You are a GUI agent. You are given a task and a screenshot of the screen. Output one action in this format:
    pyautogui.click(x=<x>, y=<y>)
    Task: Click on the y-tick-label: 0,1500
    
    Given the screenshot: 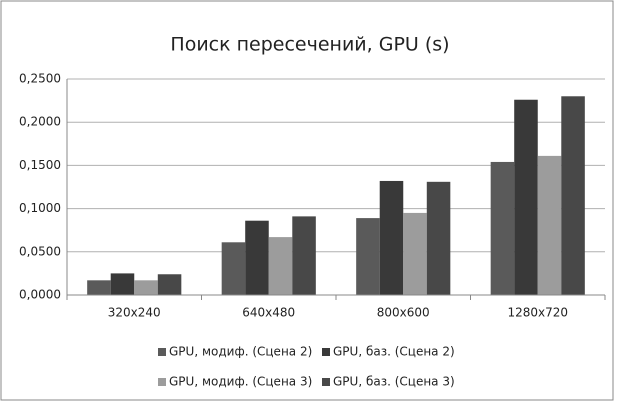 What is the action you would take?
    pyautogui.click(x=40, y=165)
    